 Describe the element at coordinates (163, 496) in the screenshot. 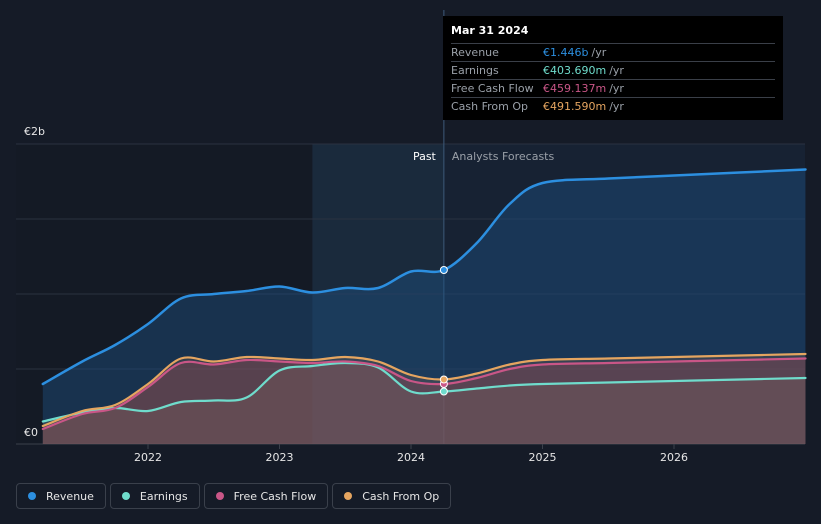

I see `legend-label: Earnings` at that location.